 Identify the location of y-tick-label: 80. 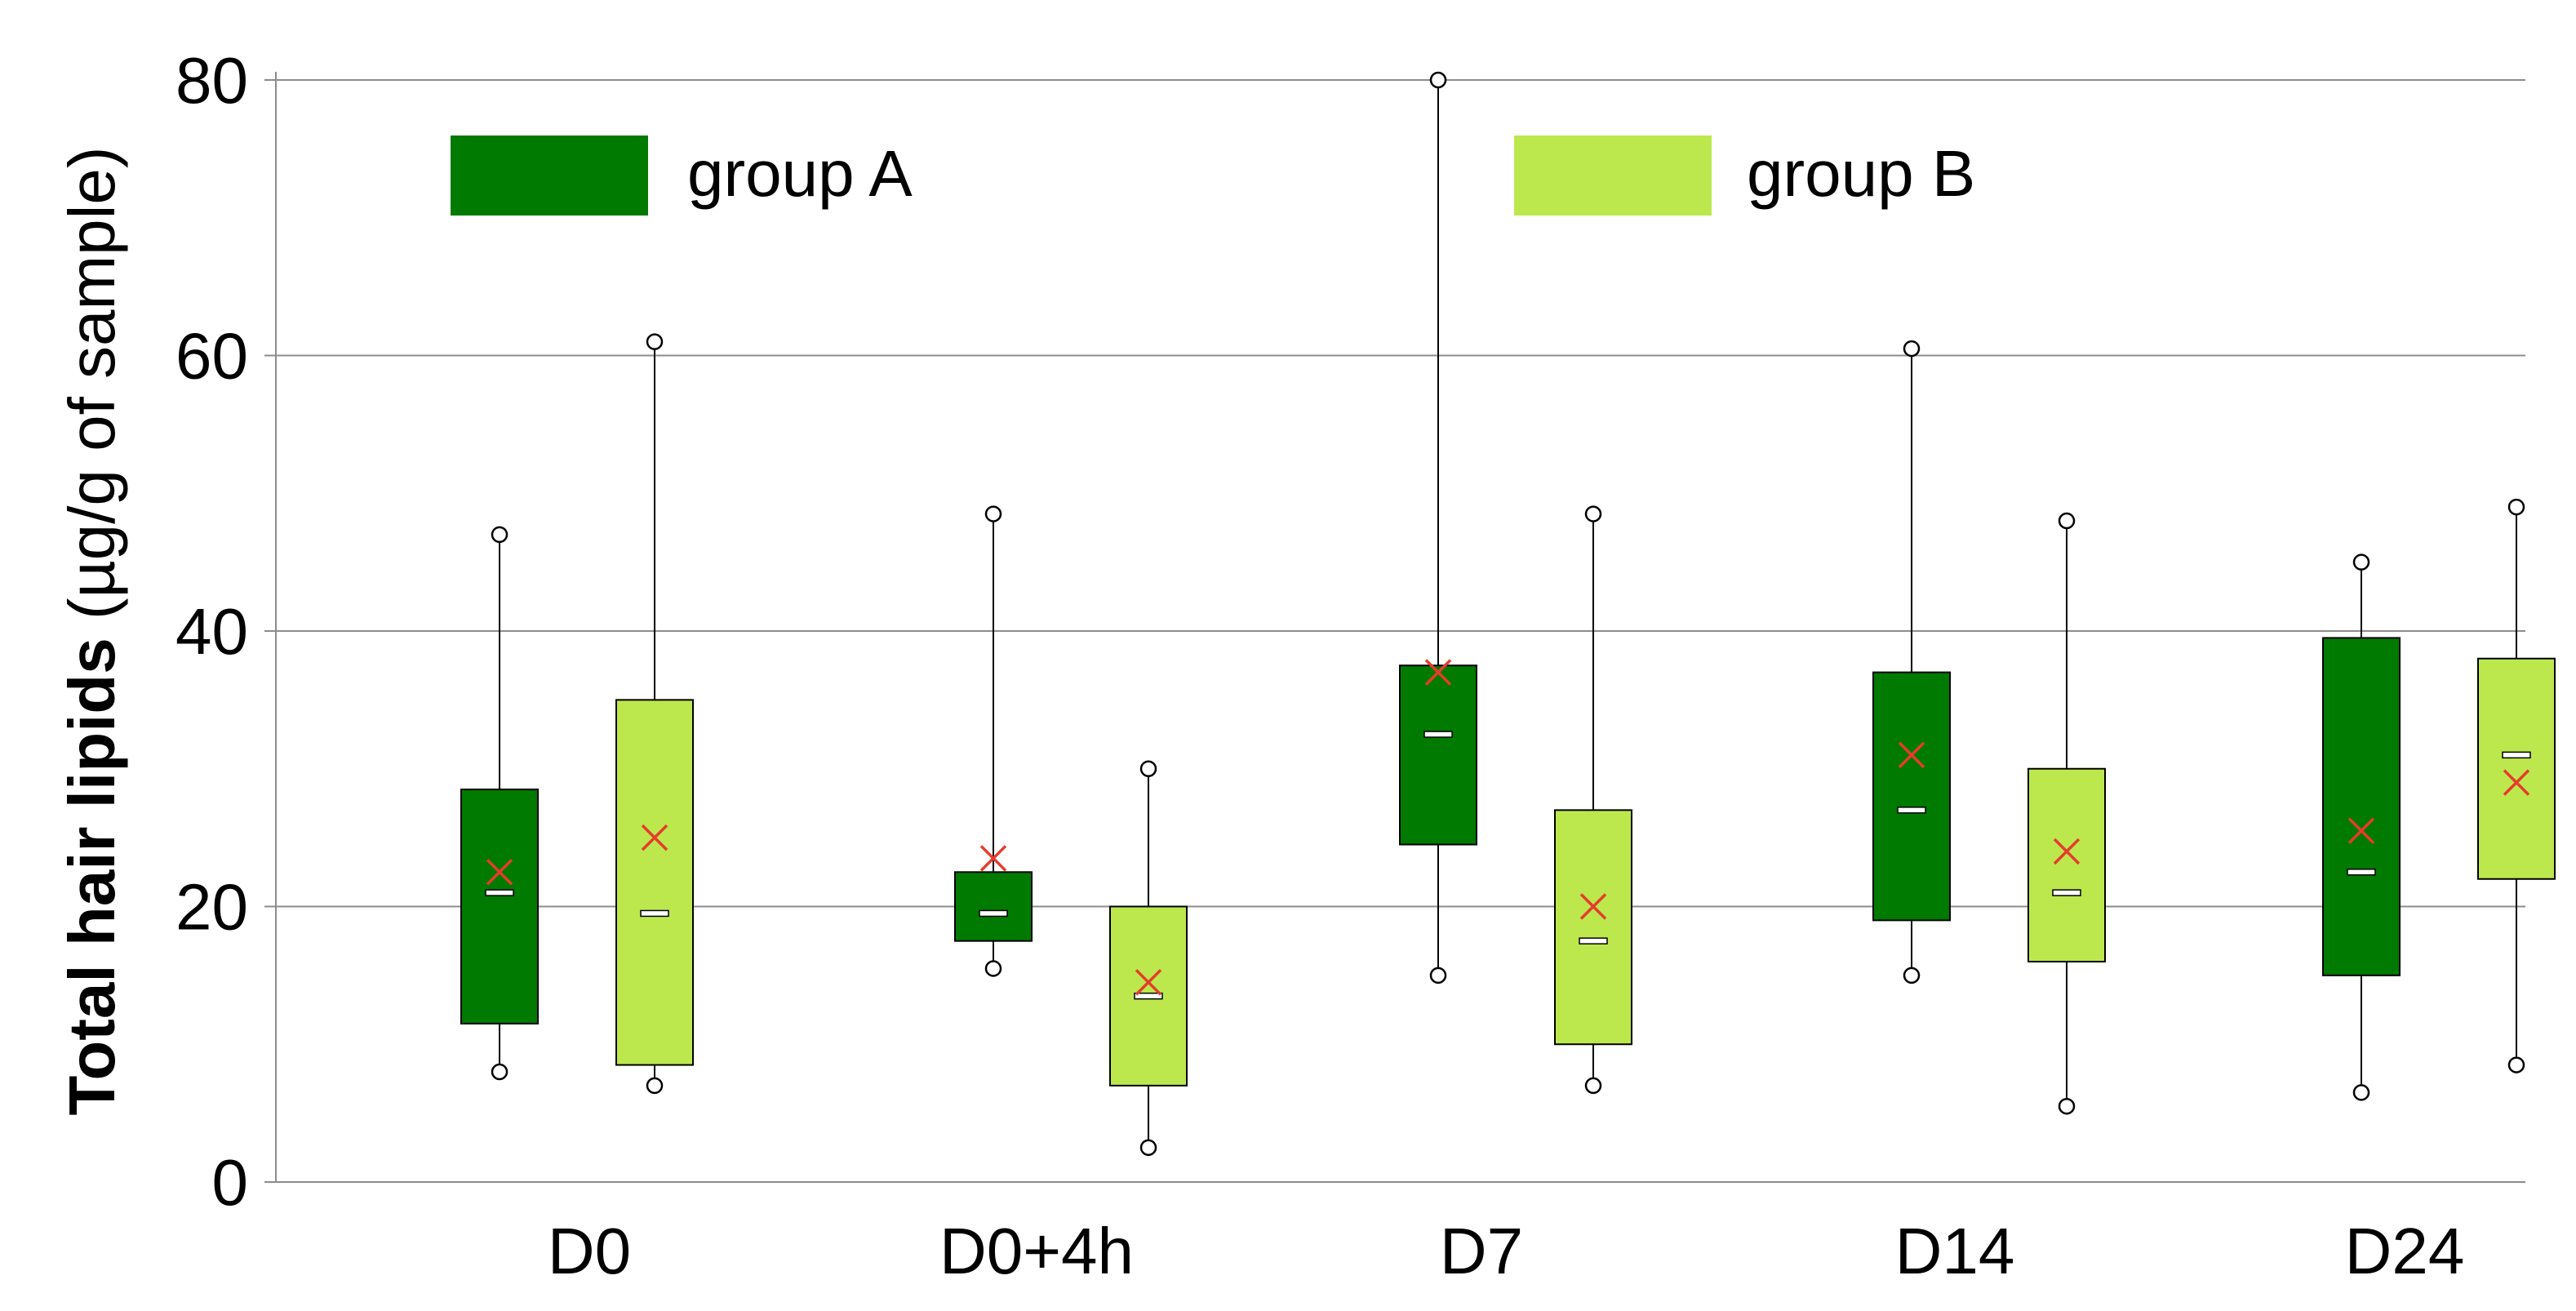
(211, 80).